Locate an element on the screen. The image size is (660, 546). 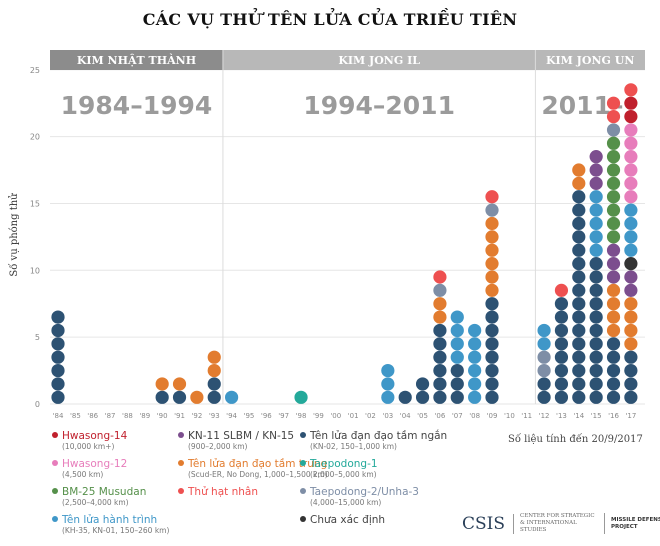
x-tick-label: '04 is located at coordinates (405, 416).